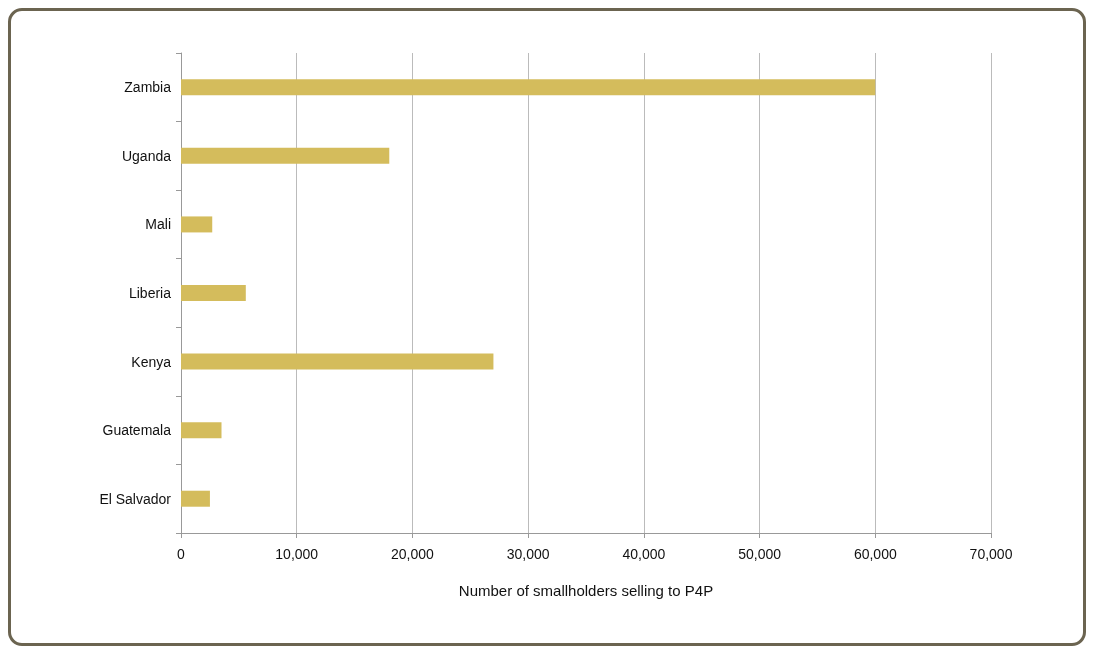 The image size is (1094, 654). What do you see at coordinates (991, 554) in the screenshot?
I see `x-tick-label: 70,000` at bounding box center [991, 554].